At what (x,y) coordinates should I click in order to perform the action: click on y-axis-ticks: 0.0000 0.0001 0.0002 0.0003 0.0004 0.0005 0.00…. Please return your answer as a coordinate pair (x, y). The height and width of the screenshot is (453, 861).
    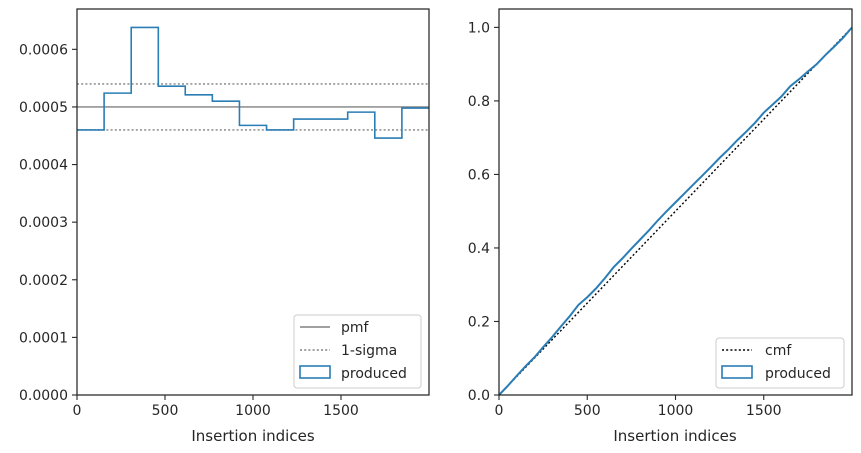
    Looking at the image, I should click on (48, 223).